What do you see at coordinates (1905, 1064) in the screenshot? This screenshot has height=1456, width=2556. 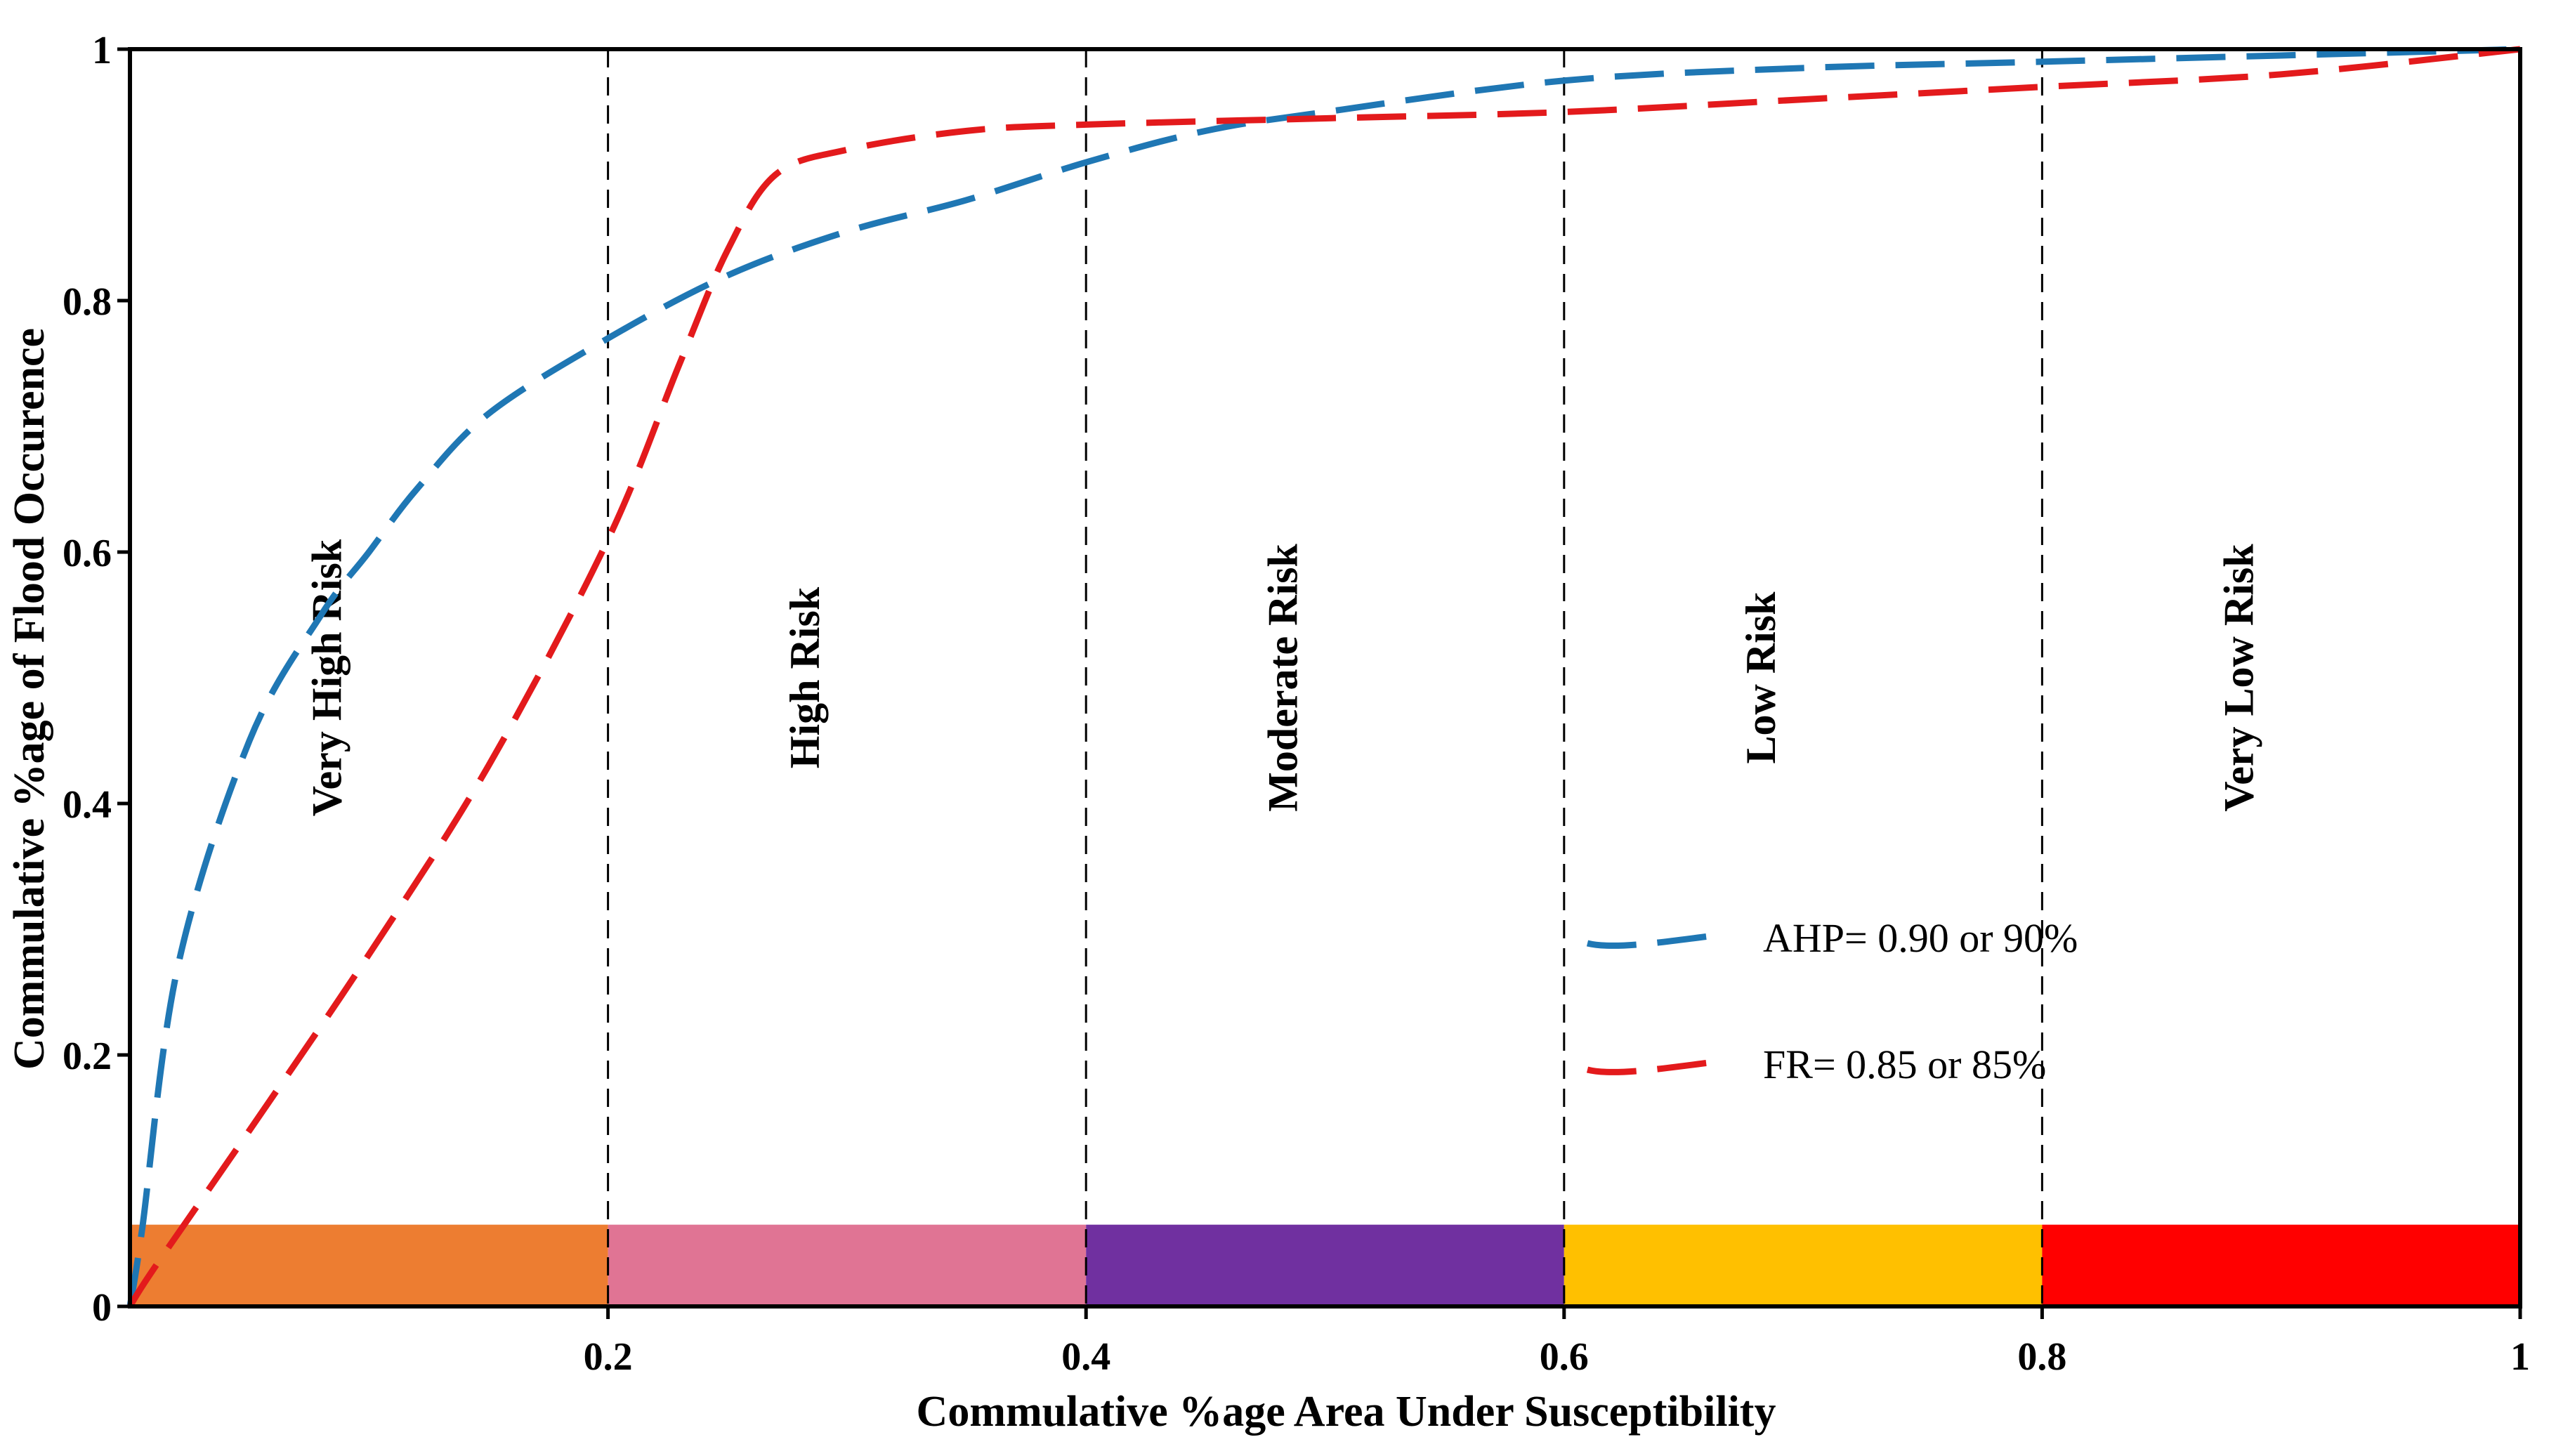 I see `legend-label-2: FR= 0.85 or 85%` at bounding box center [1905, 1064].